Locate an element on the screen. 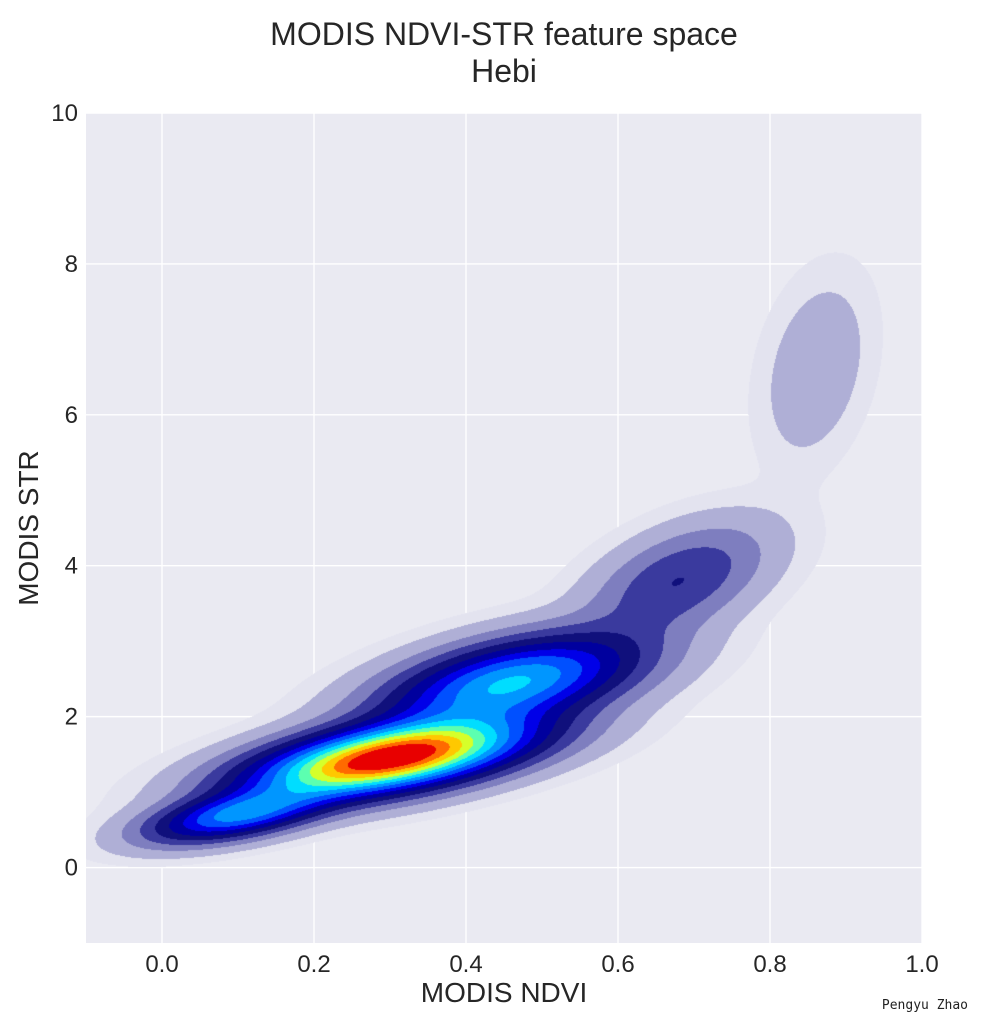  y-tick-label: 4 is located at coordinates (71, 566).